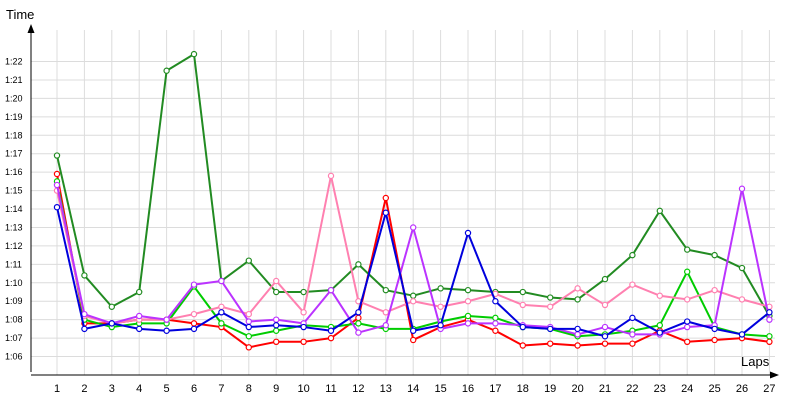  I want to click on y-tick-label: 1:19, so click(14, 117).